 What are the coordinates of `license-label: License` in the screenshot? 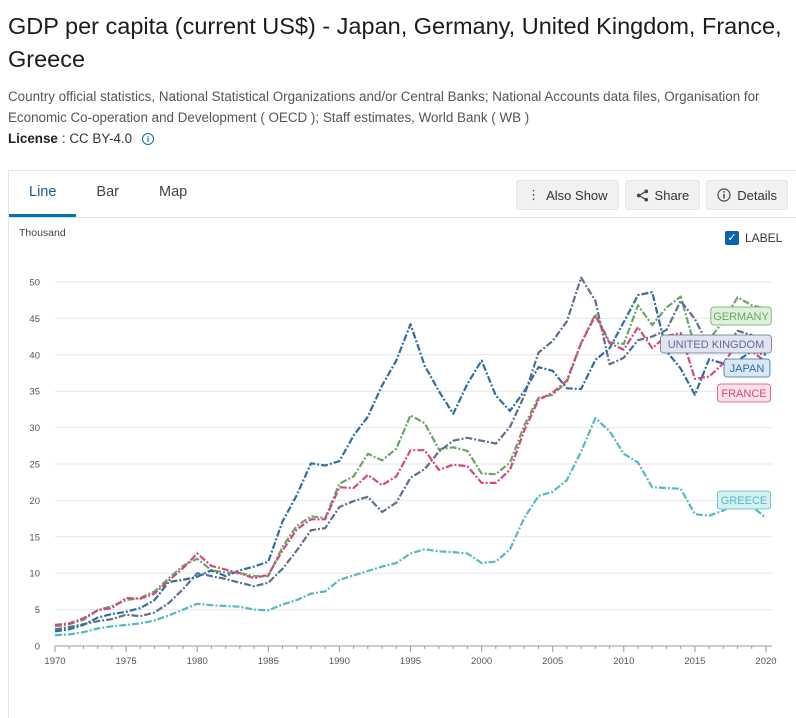 It's located at (33, 138).